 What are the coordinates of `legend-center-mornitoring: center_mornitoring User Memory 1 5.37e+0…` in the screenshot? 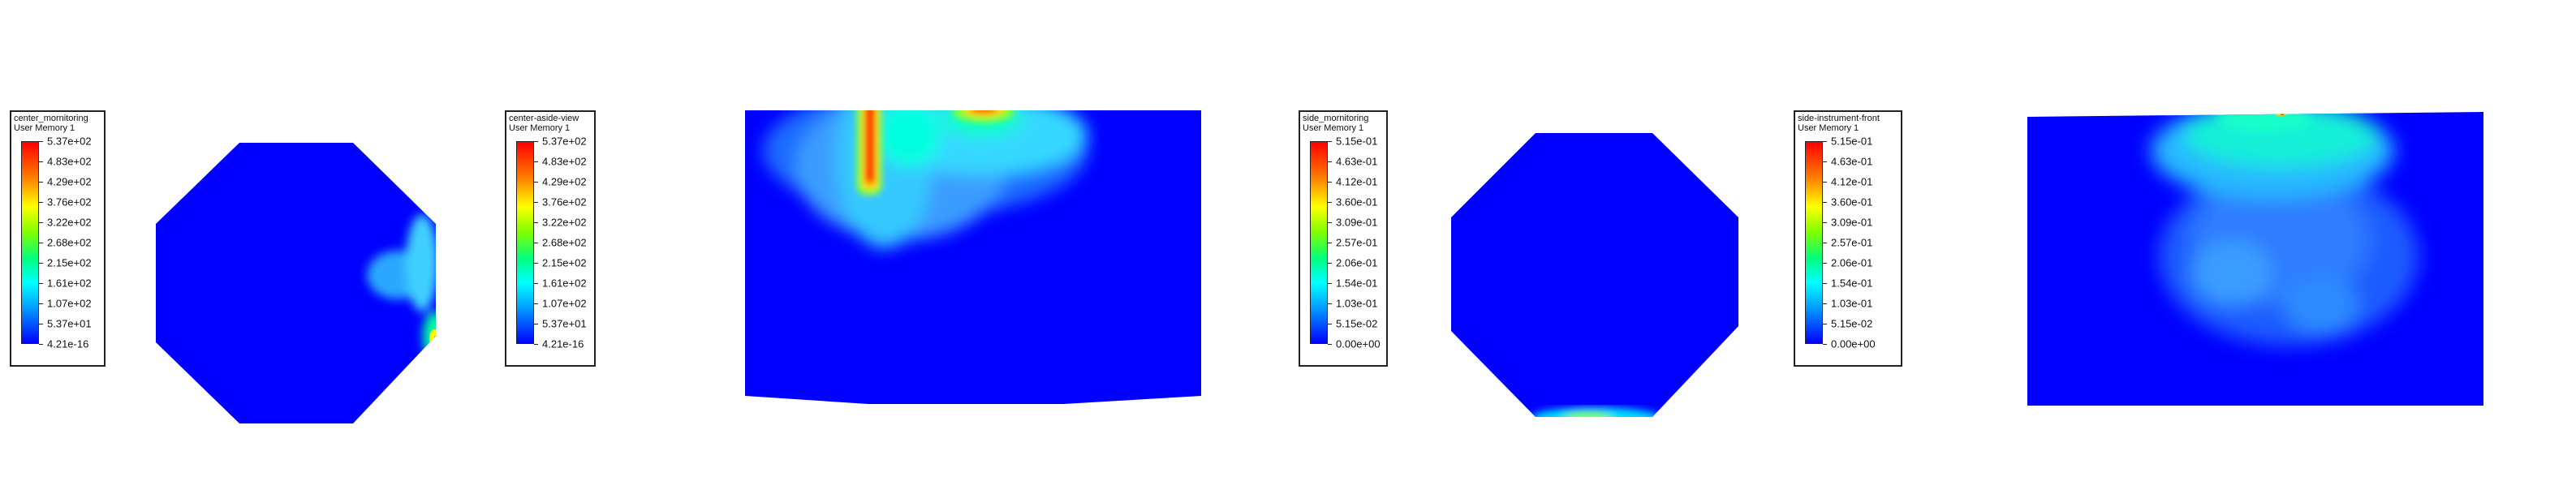 It's located at (58, 238).